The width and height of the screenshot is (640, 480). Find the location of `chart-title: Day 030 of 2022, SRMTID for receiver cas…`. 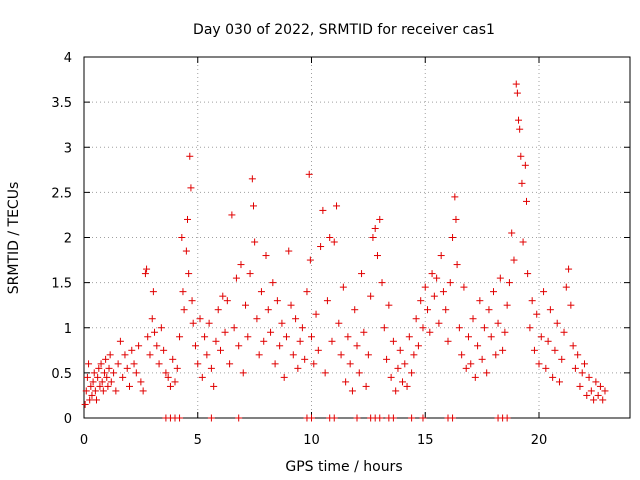

chart-title: Day 030 of 2022, SRMTID for receiver cas… is located at coordinates (344, 30).